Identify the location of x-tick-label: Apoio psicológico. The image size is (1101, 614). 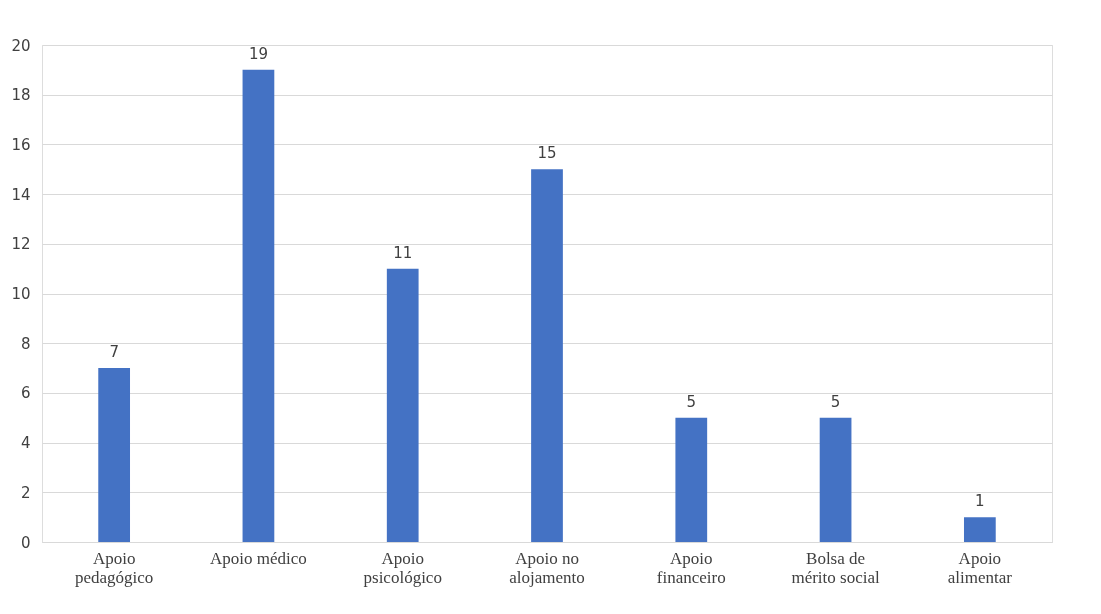
(402, 567).